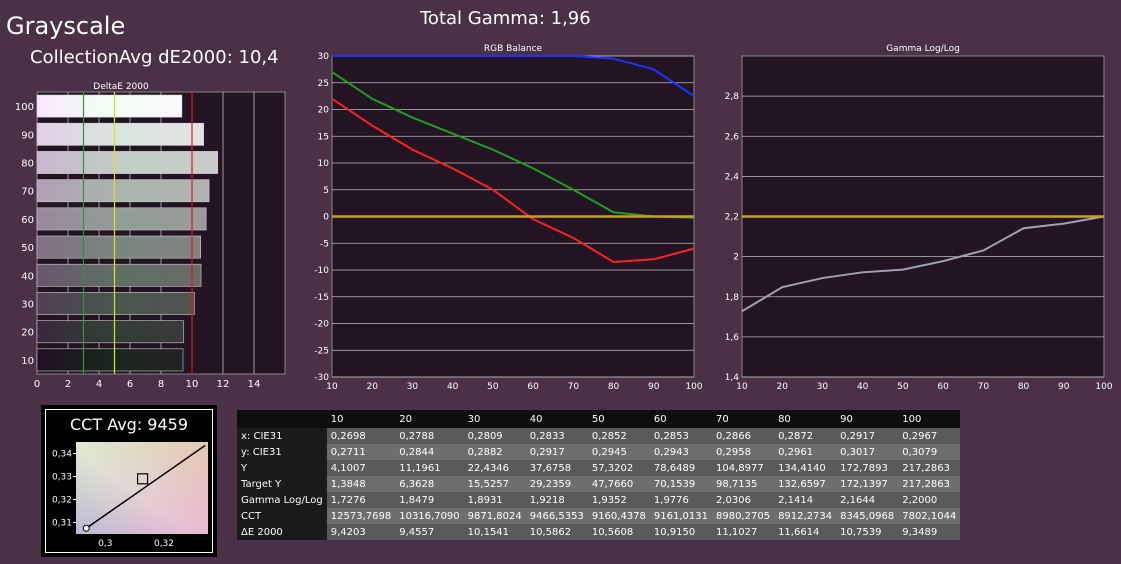 This screenshot has height=564, width=1121. I want to click on deltae-x-tick: 6, so click(130, 384).